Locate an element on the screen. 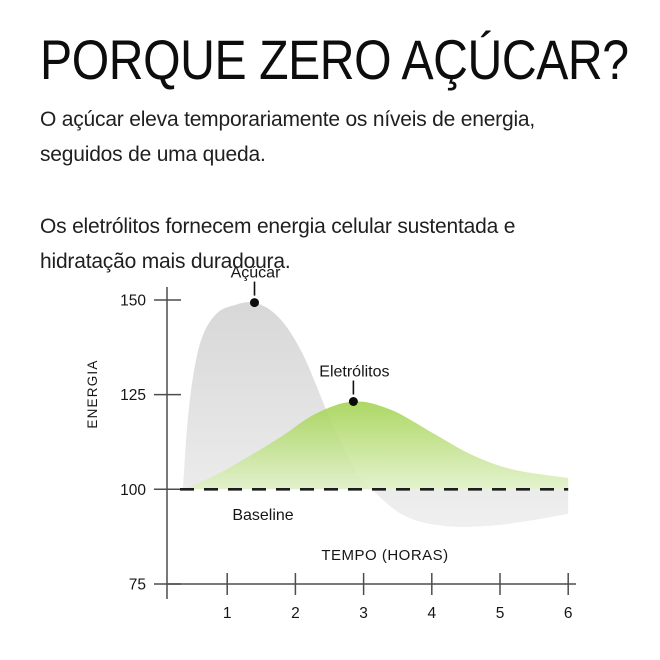 The image size is (660, 660). y-tick-label: 100 is located at coordinates (133, 490).